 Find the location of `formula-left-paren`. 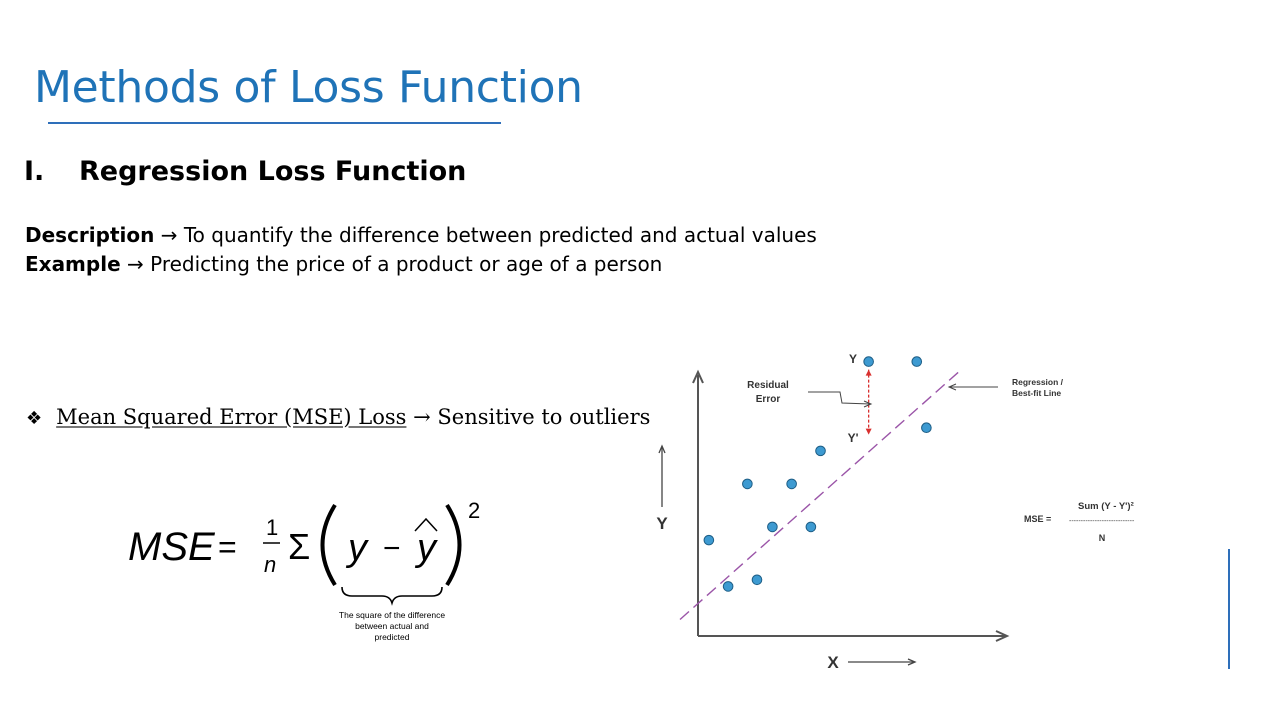

formula-left-paren is located at coordinates (328, 545).